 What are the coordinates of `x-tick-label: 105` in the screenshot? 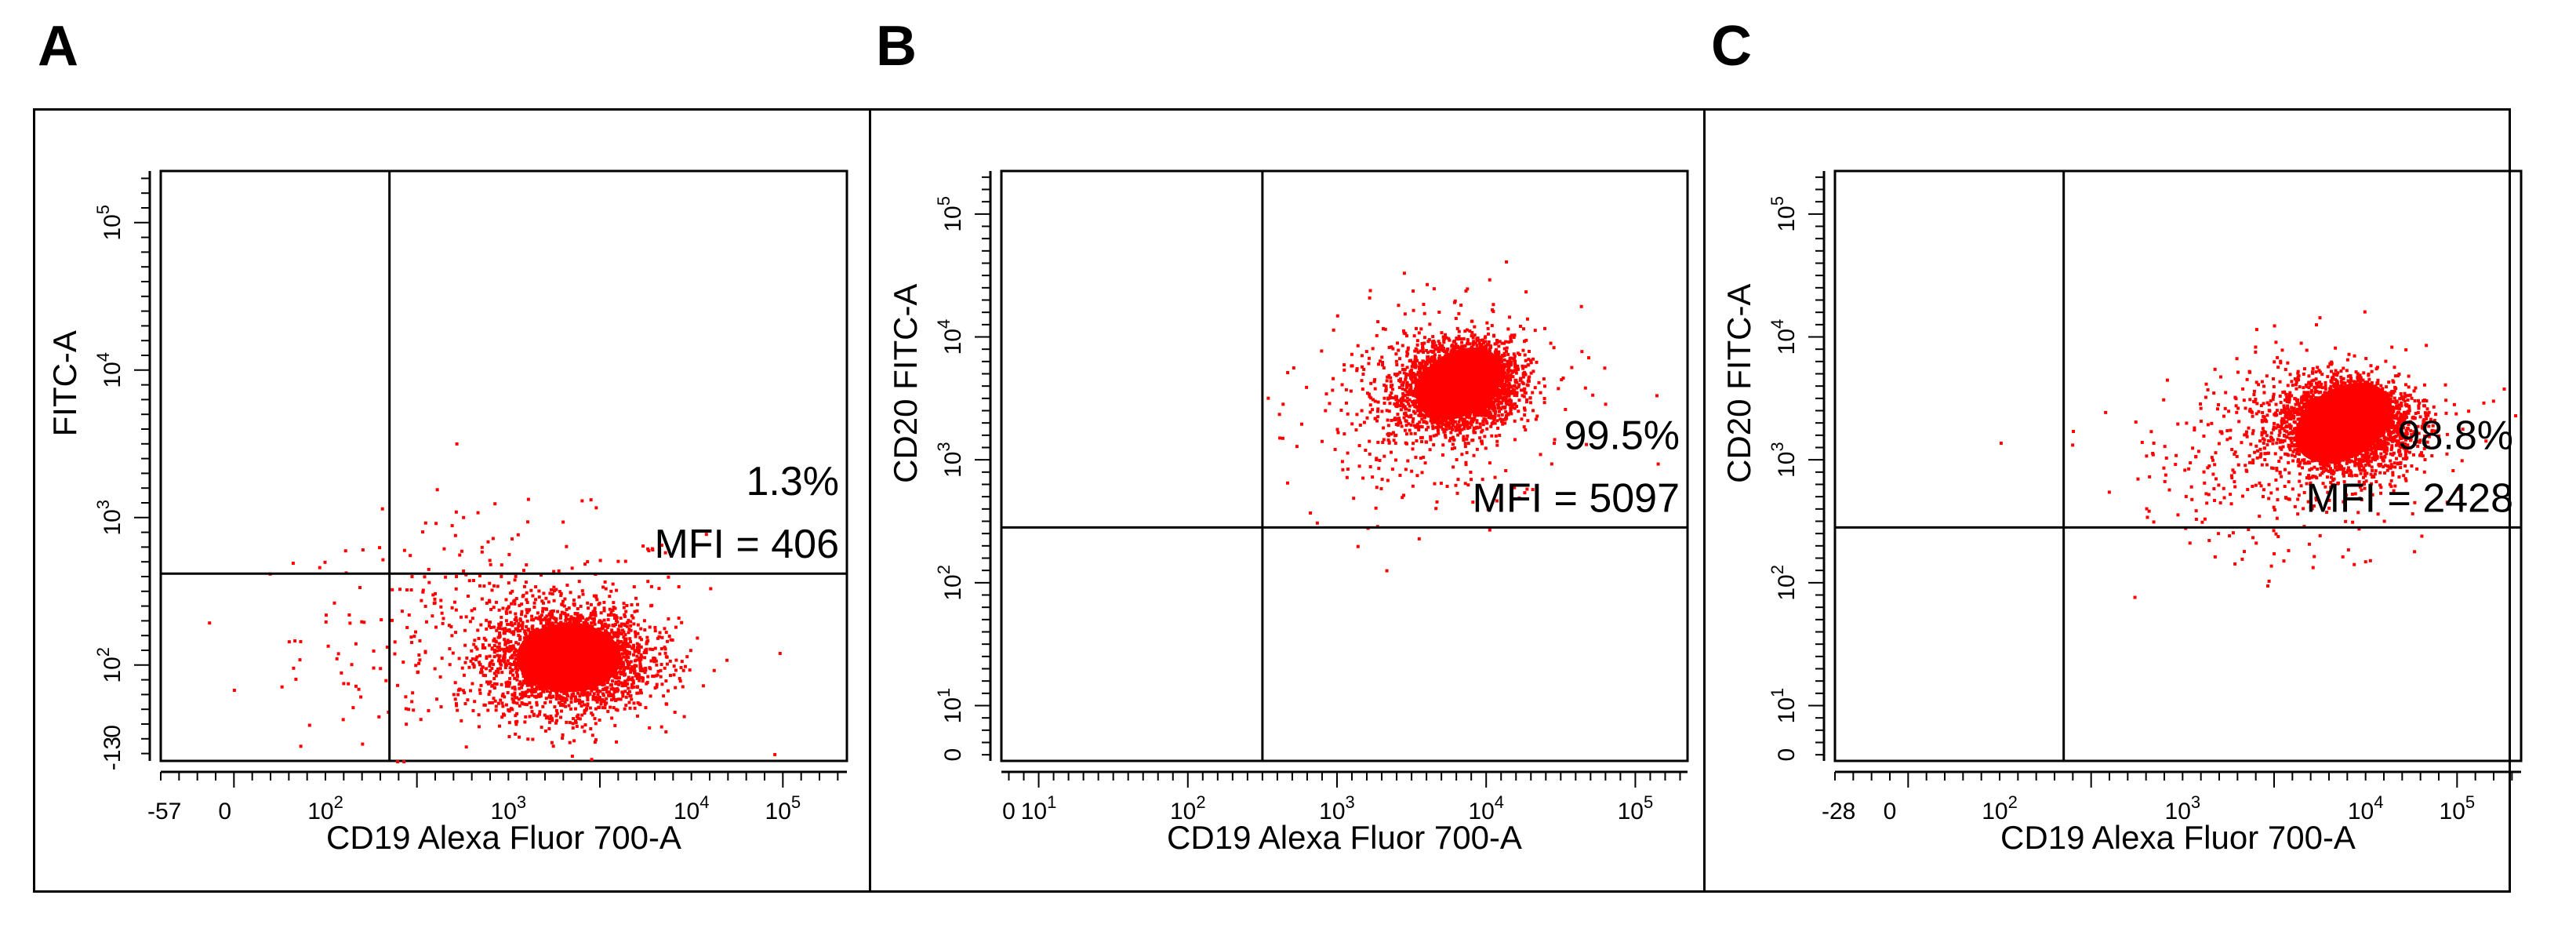 It's located at (783, 808).